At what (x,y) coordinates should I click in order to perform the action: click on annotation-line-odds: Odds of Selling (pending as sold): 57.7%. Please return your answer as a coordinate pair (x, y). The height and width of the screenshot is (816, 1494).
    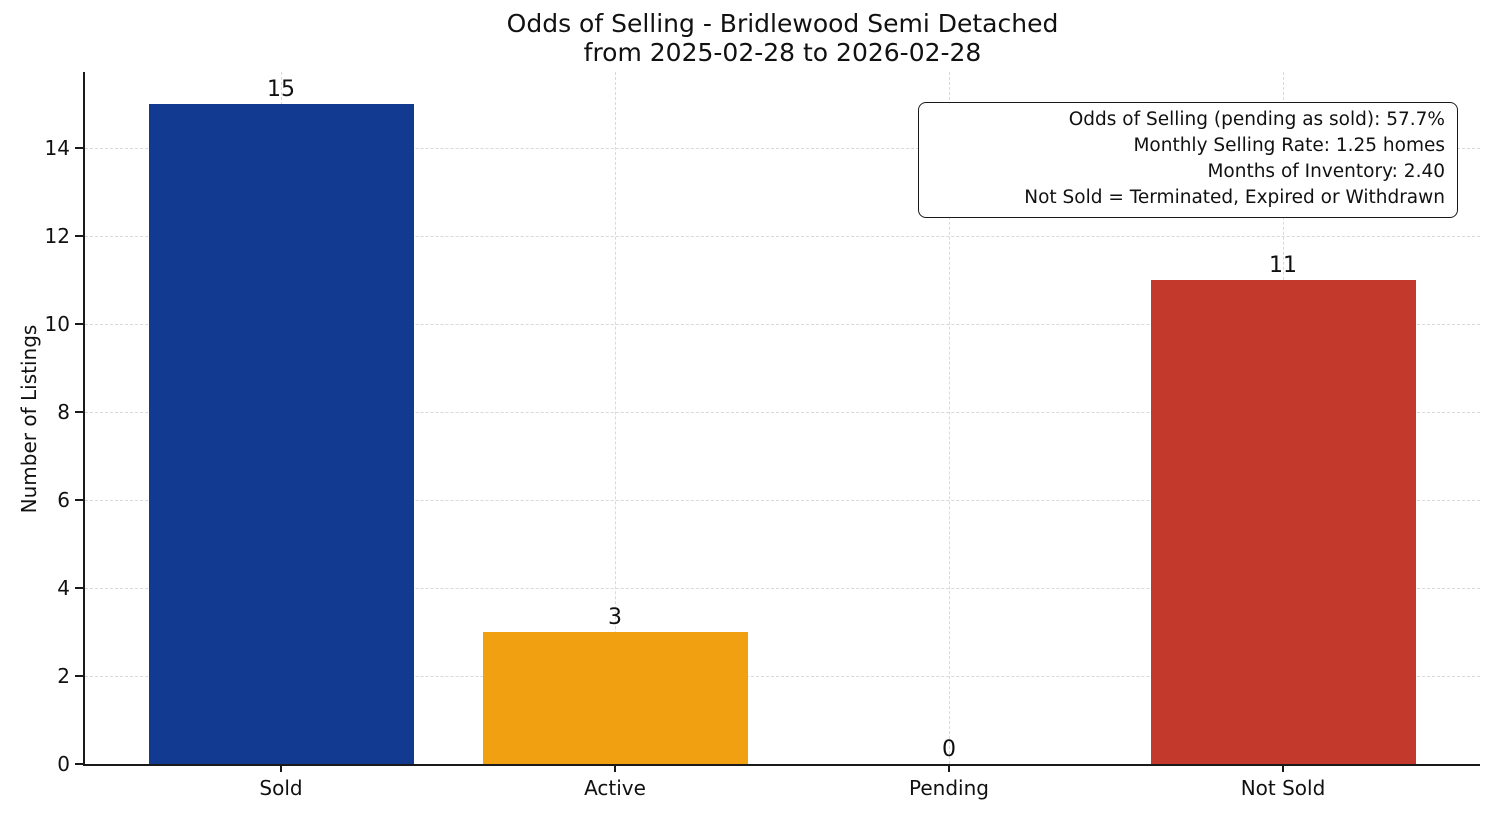
    Looking at the image, I should click on (1256, 119).